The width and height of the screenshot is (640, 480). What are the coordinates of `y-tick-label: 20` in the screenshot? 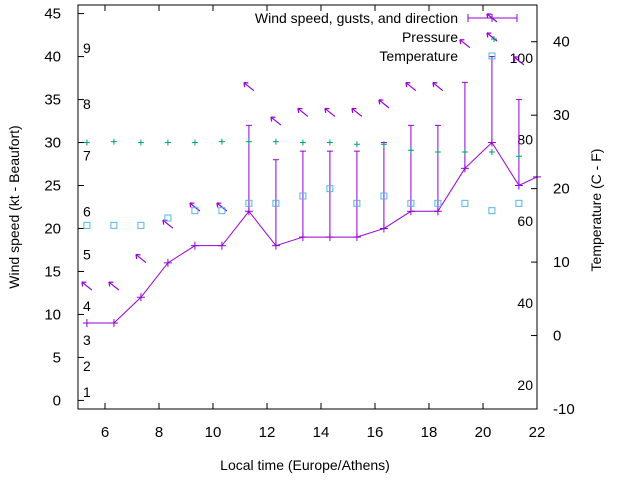 It's located at (52, 228).